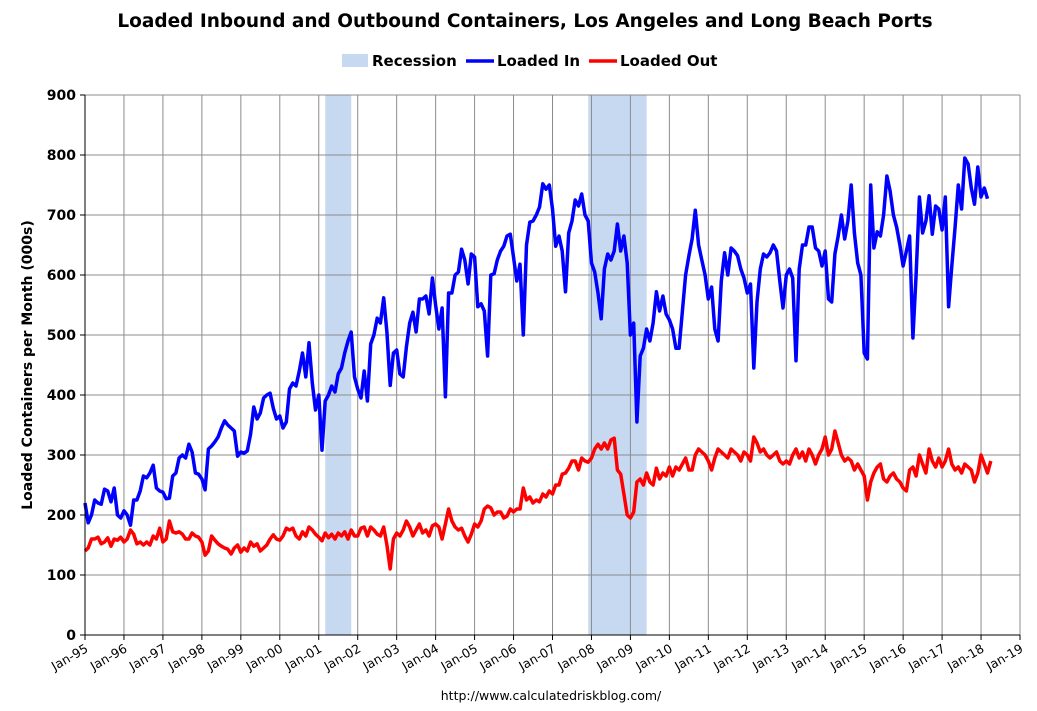 The width and height of the screenshot is (1037, 711). I want to click on x-tick-label-Jan-03: Jan-03, so click(380, 657).